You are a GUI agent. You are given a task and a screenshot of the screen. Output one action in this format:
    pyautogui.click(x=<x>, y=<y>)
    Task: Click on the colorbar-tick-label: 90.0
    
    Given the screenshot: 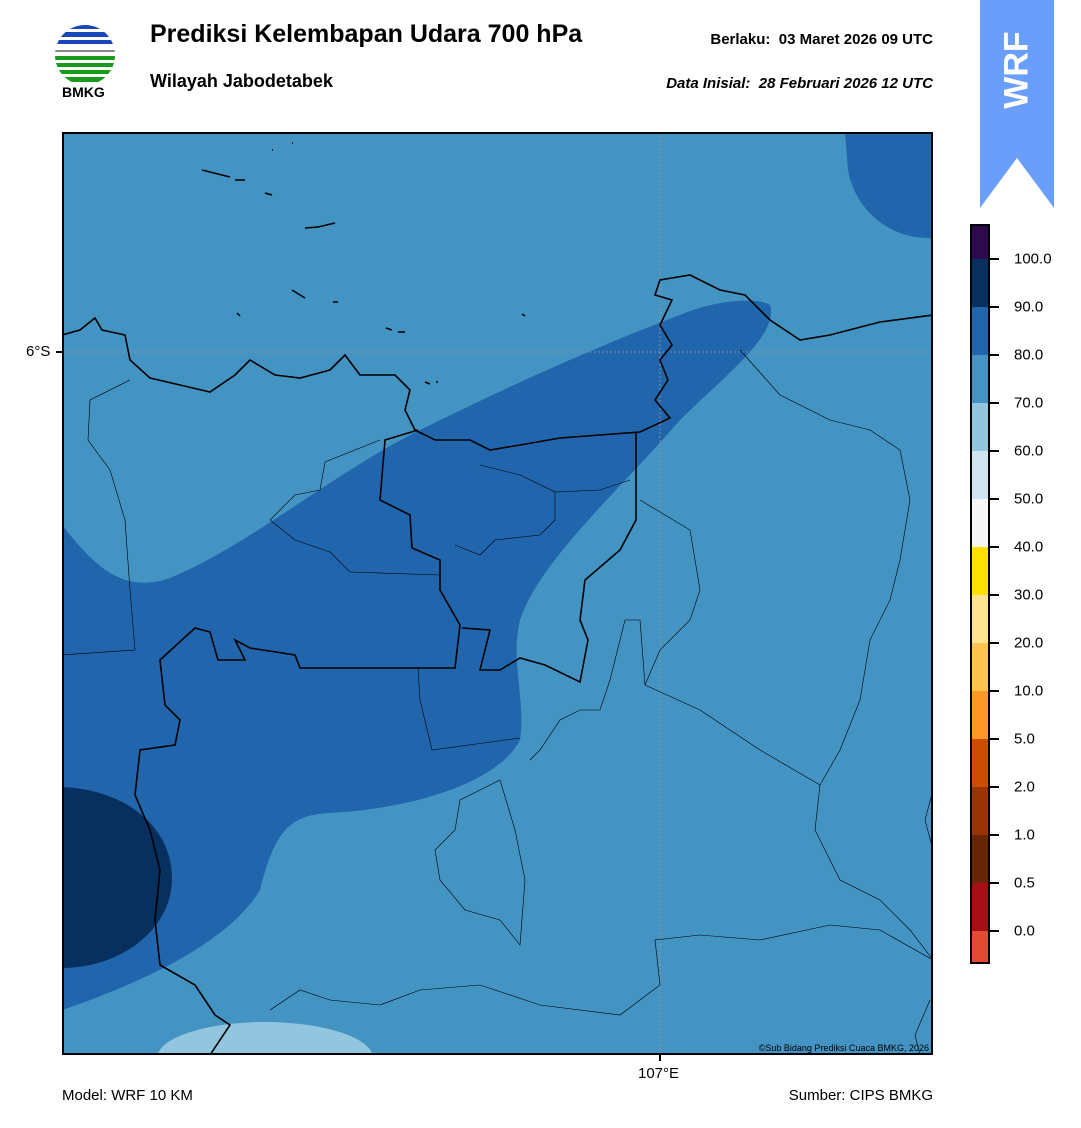 What is the action you would take?
    pyautogui.click(x=1029, y=307)
    